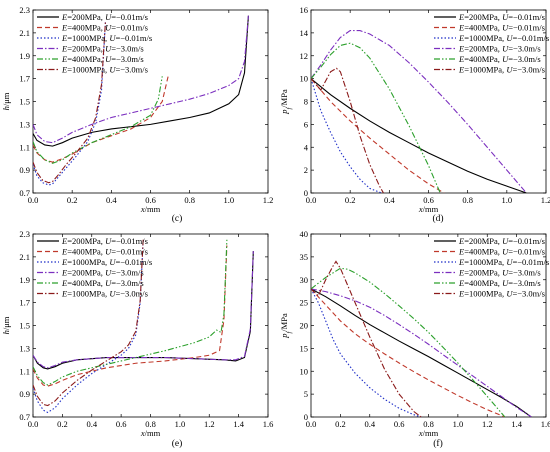  Describe the element at coordinates (304, 326) in the screenshot. I see `y-tick-label: 20` at that location.